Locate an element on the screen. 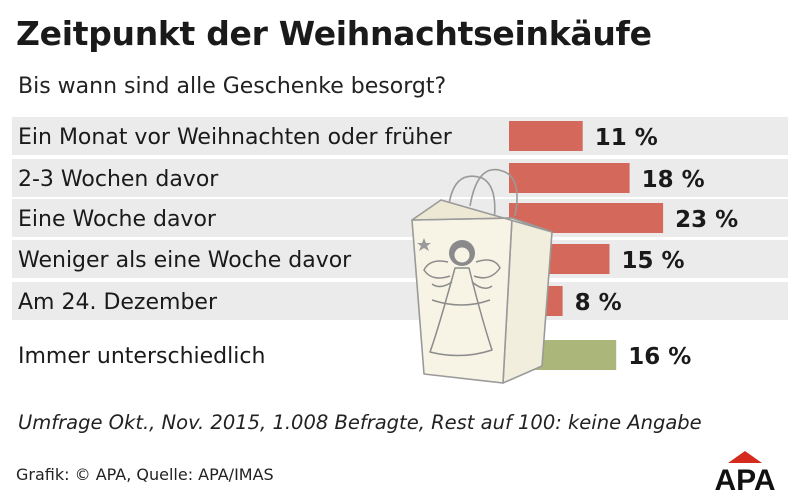 The height and width of the screenshot is (500, 800). category-label: Immer unterschiedlich is located at coordinates (141, 356).